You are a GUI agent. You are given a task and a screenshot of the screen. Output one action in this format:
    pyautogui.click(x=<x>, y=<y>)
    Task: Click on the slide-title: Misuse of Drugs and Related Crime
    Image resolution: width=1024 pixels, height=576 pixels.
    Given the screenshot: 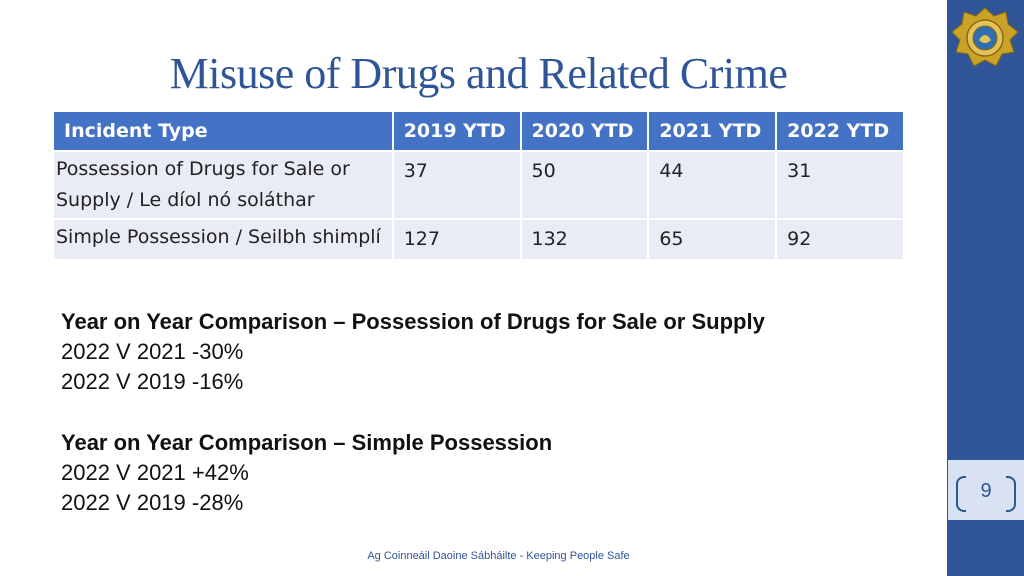 What is the action you would take?
    pyautogui.click(x=478, y=73)
    